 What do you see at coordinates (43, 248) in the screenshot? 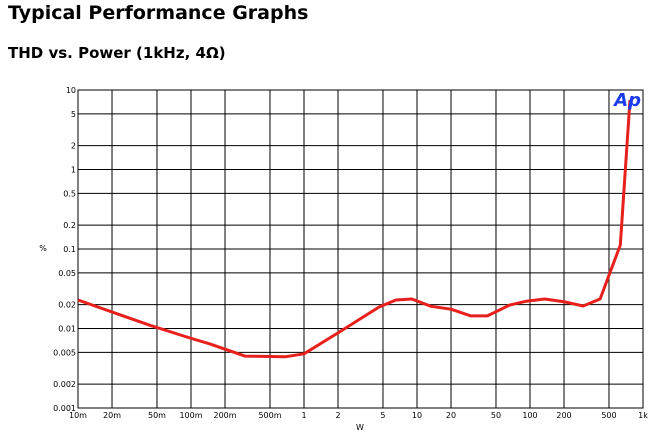
I see `y-axis-label: %` at bounding box center [43, 248].